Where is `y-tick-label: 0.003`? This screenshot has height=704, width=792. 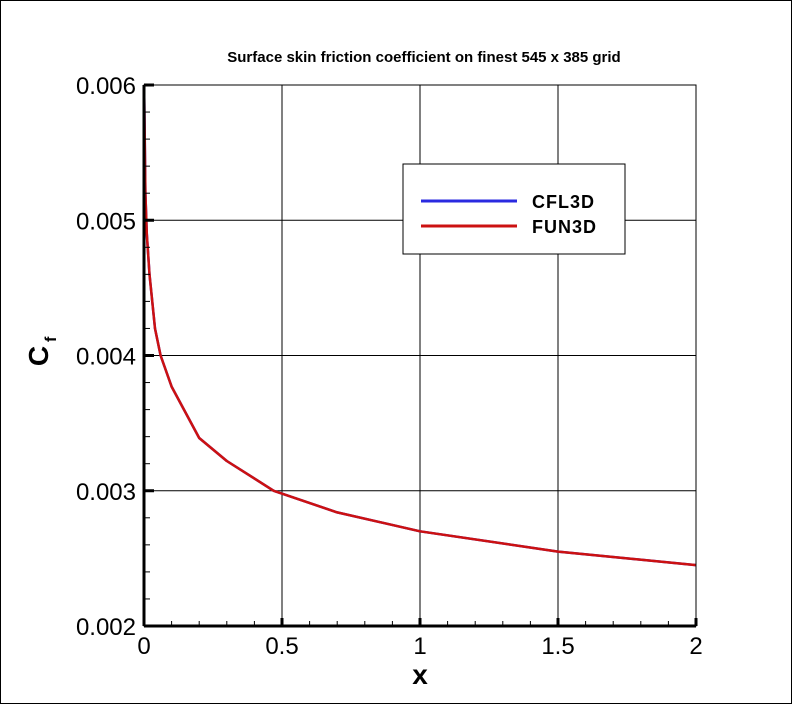 y-tick-label: 0.003 is located at coordinates (106, 492).